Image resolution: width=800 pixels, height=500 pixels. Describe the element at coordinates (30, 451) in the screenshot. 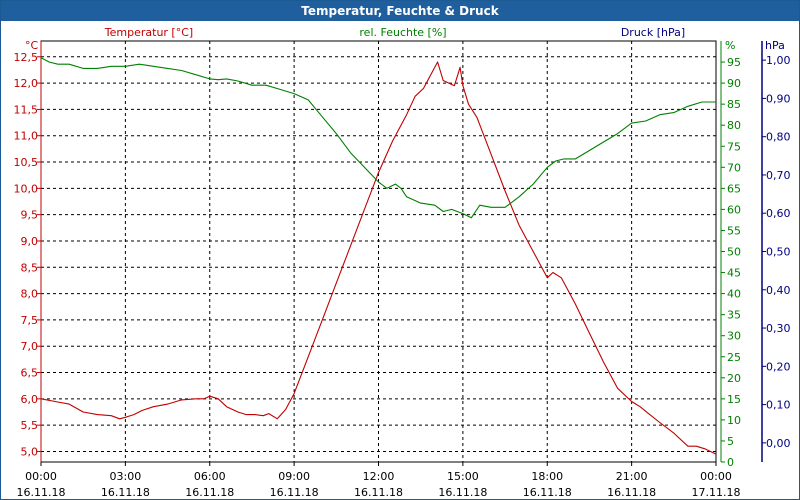

I see `left-tick-label: 5,0` at that location.